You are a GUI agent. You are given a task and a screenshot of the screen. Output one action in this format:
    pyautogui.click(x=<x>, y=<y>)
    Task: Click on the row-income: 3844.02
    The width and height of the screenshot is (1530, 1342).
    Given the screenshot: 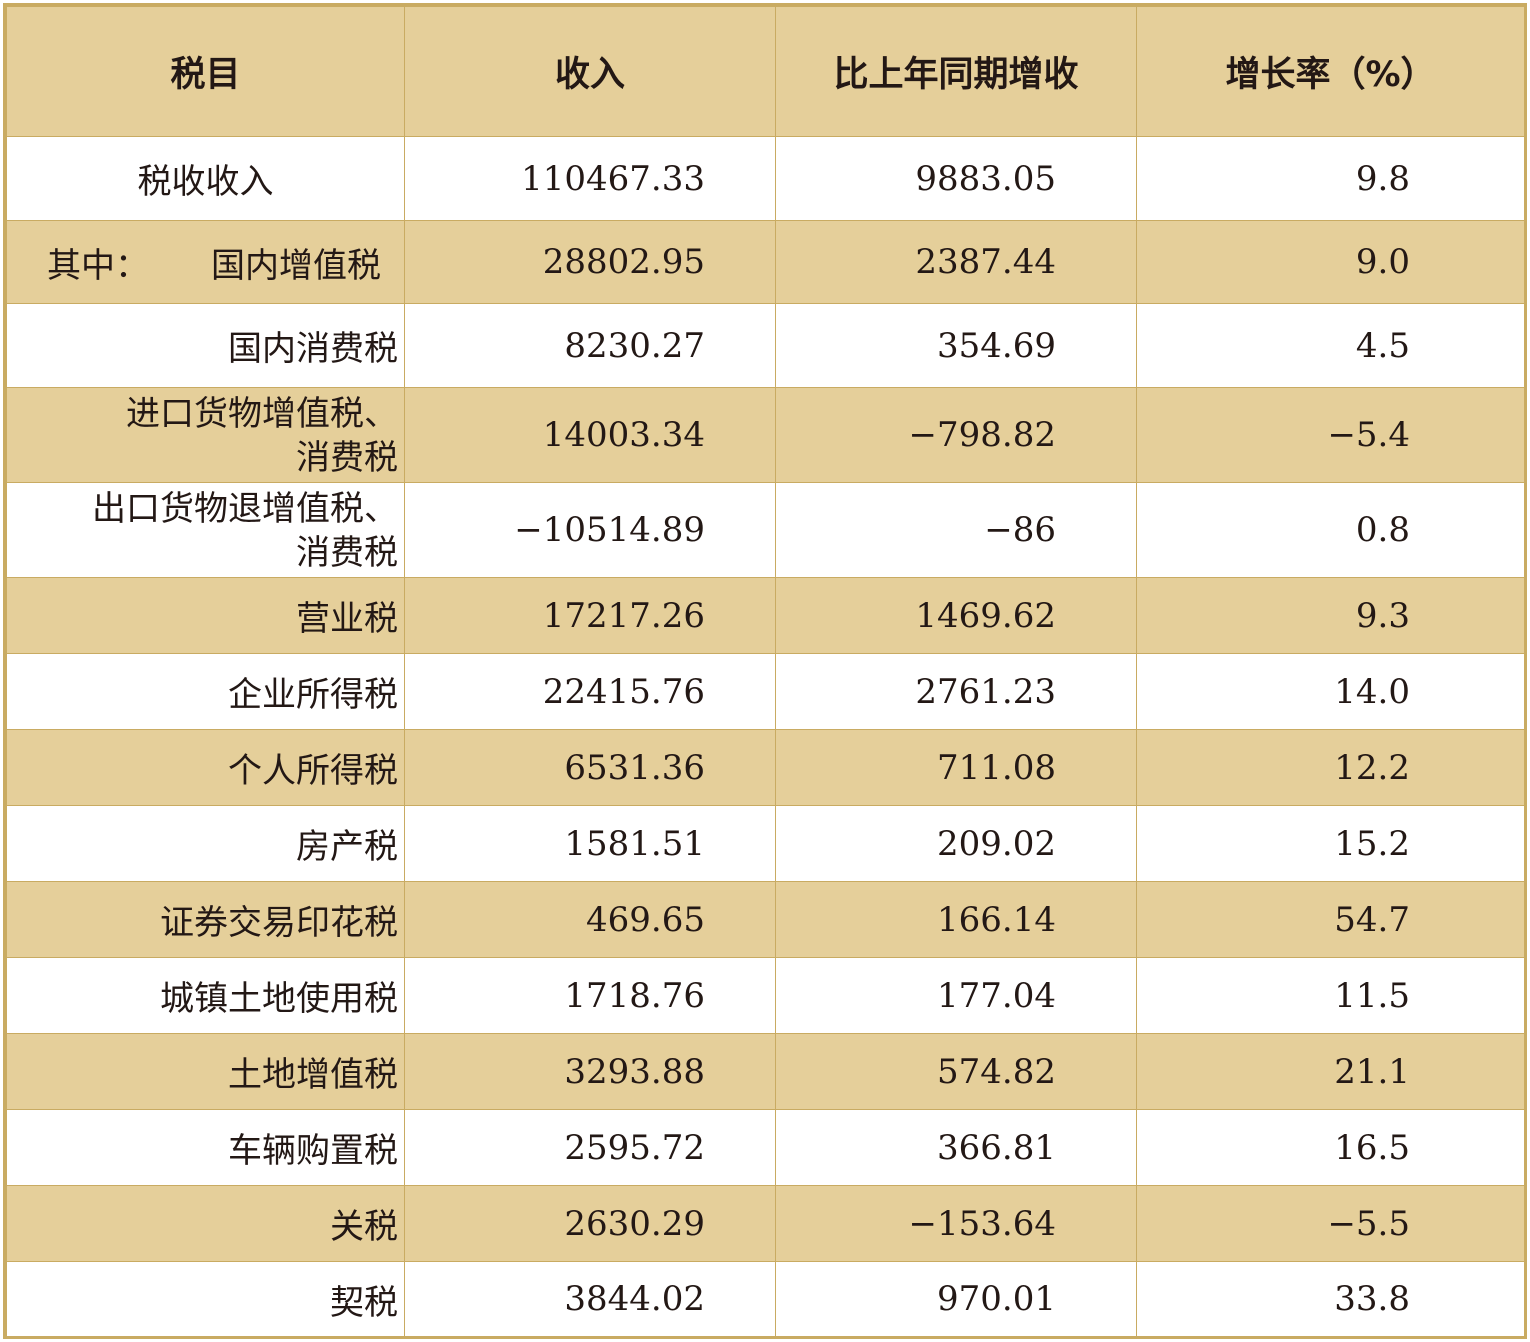 What is the action you would take?
    pyautogui.click(x=590, y=1299)
    